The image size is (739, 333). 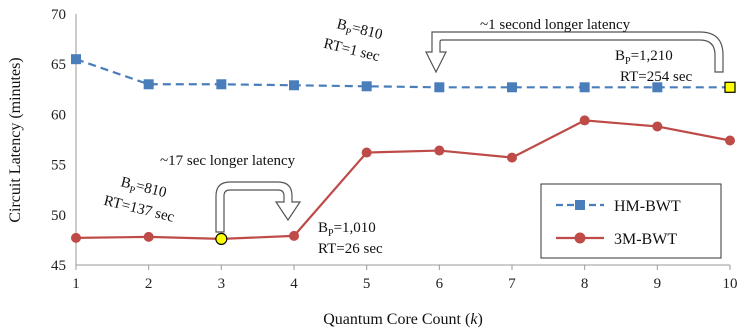 What do you see at coordinates (58, 15) in the screenshot?
I see `y-tick-label: 70` at bounding box center [58, 15].